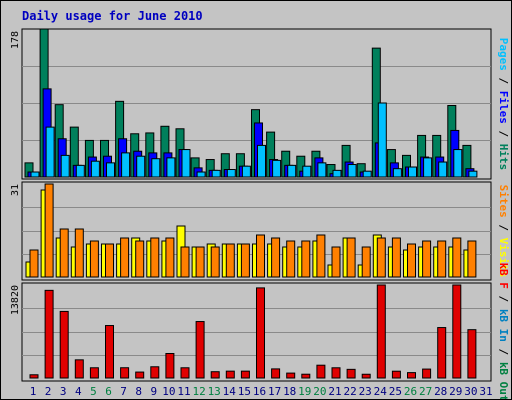 The width and height of the screenshot is (512, 400). Describe the element at coordinates (503, 380) in the screenshot. I see `legend-entry: kB Out` at that location.